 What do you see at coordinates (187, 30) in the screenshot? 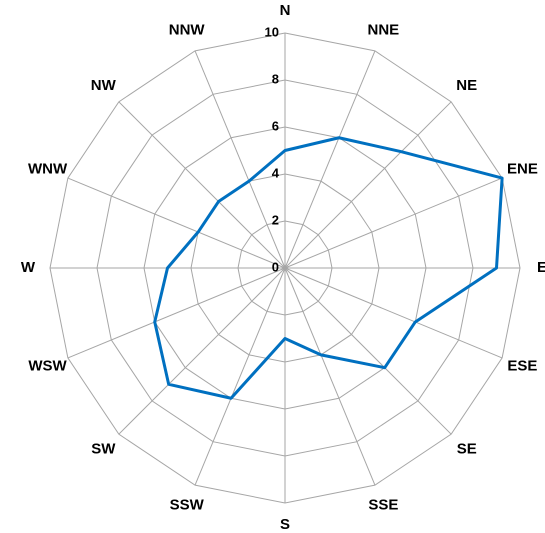
I see `direction-label: NNW` at bounding box center [187, 30].